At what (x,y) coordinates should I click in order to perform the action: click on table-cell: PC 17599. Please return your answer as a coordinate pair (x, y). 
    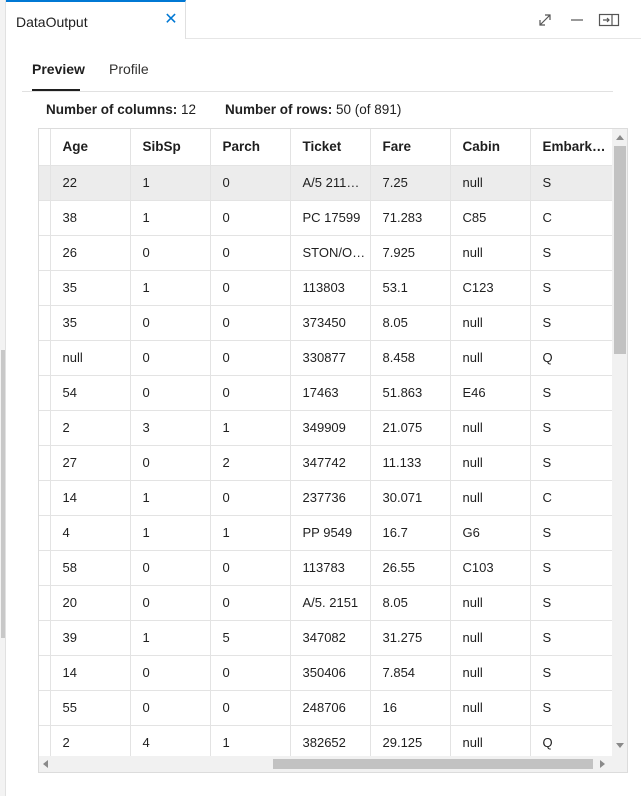
    Looking at the image, I should click on (330, 218).